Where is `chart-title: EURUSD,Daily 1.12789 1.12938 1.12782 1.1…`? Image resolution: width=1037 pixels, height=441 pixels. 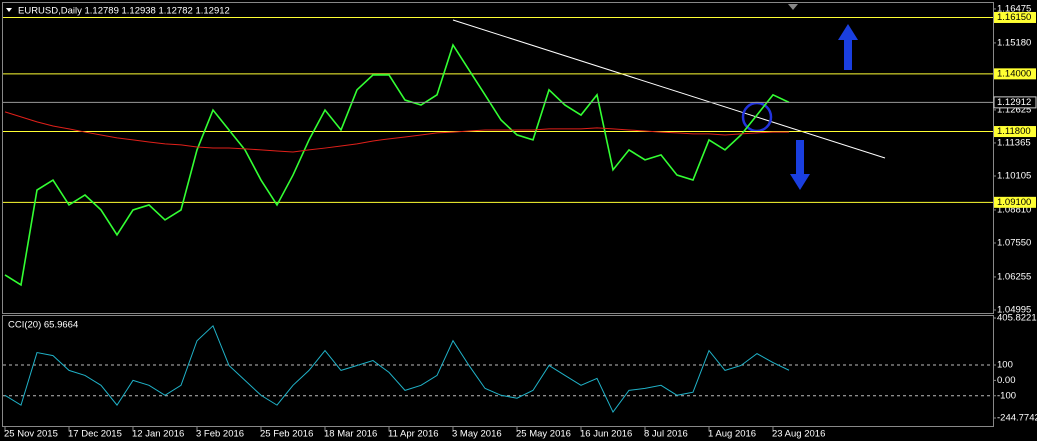
chart-title: EURUSD,Daily 1.12789 1.12938 1.12782 1.1… is located at coordinates (124, 11).